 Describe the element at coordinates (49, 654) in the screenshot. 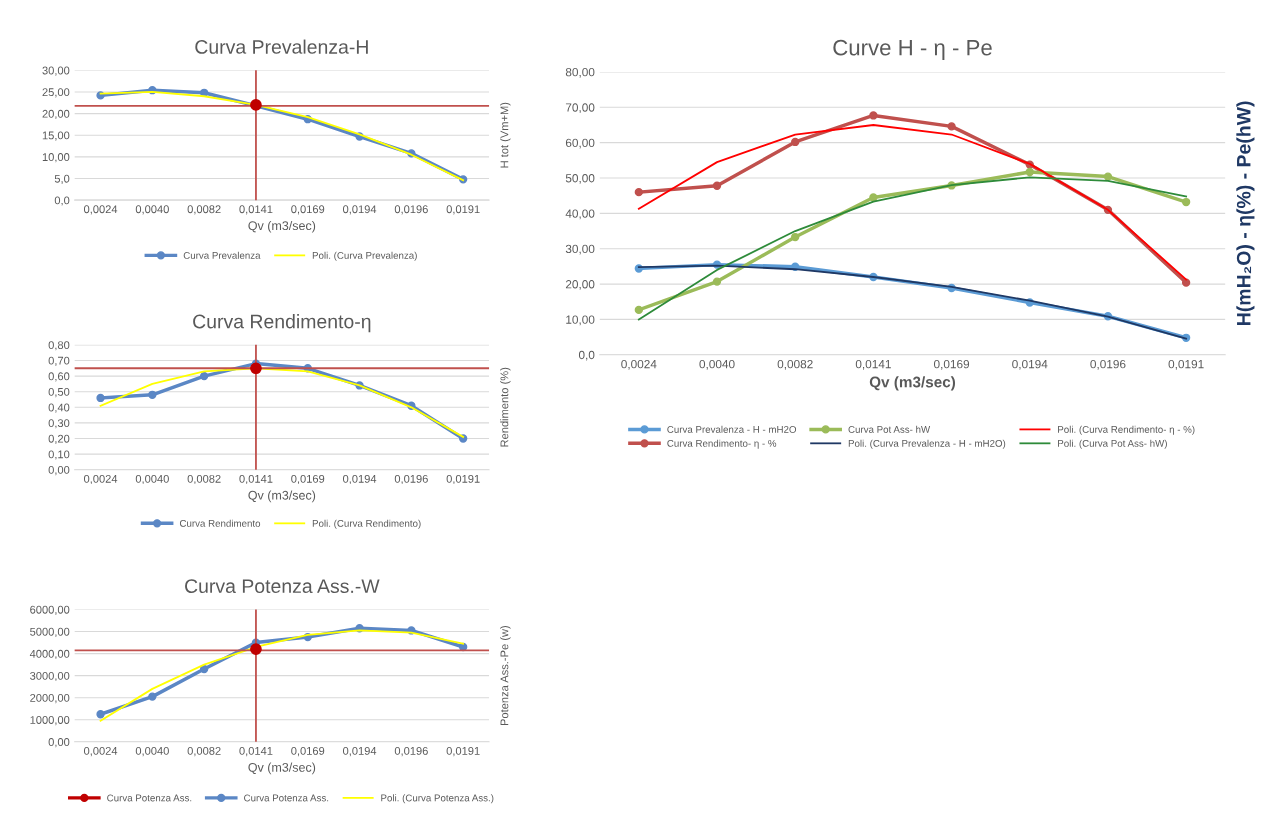

I see `y-tick-label: 4000,00` at that location.